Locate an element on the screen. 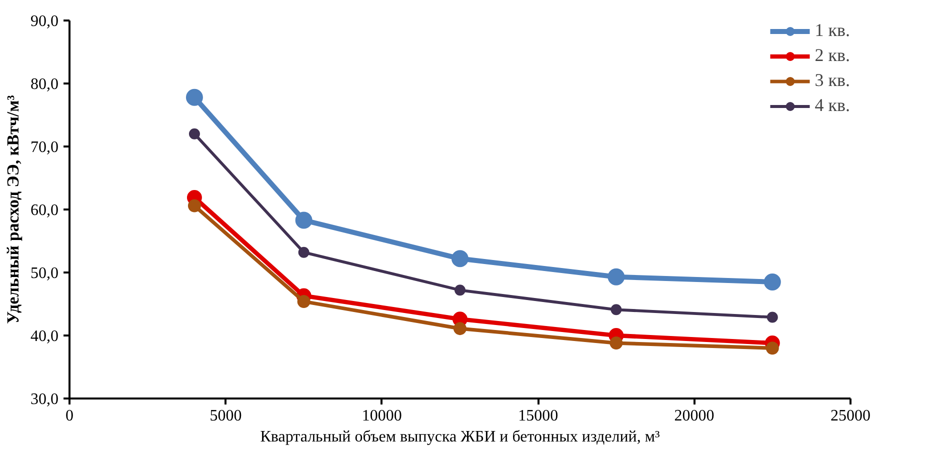  x-tick-label: 5000 is located at coordinates (226, 416).